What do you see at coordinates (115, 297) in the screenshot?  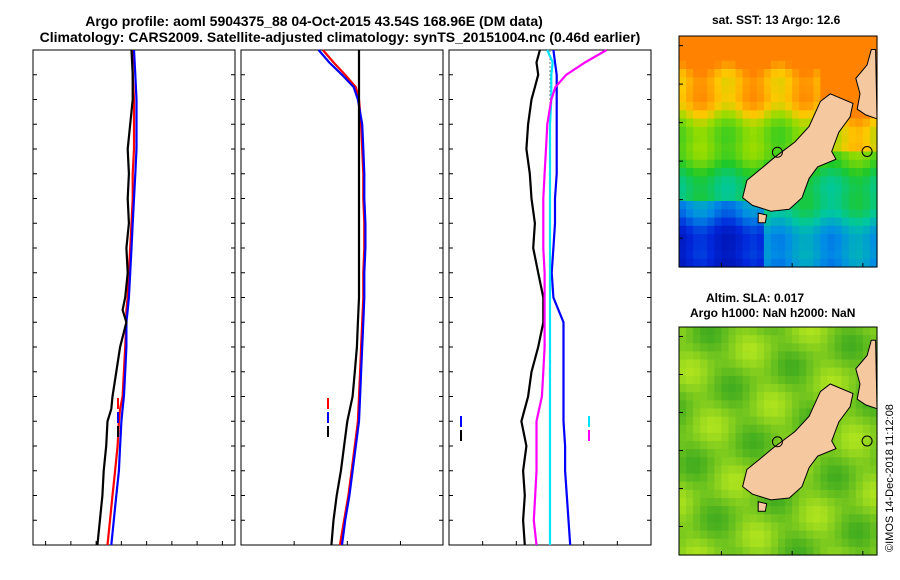 I see `series-line-argo` at bounding box center [115, 297].